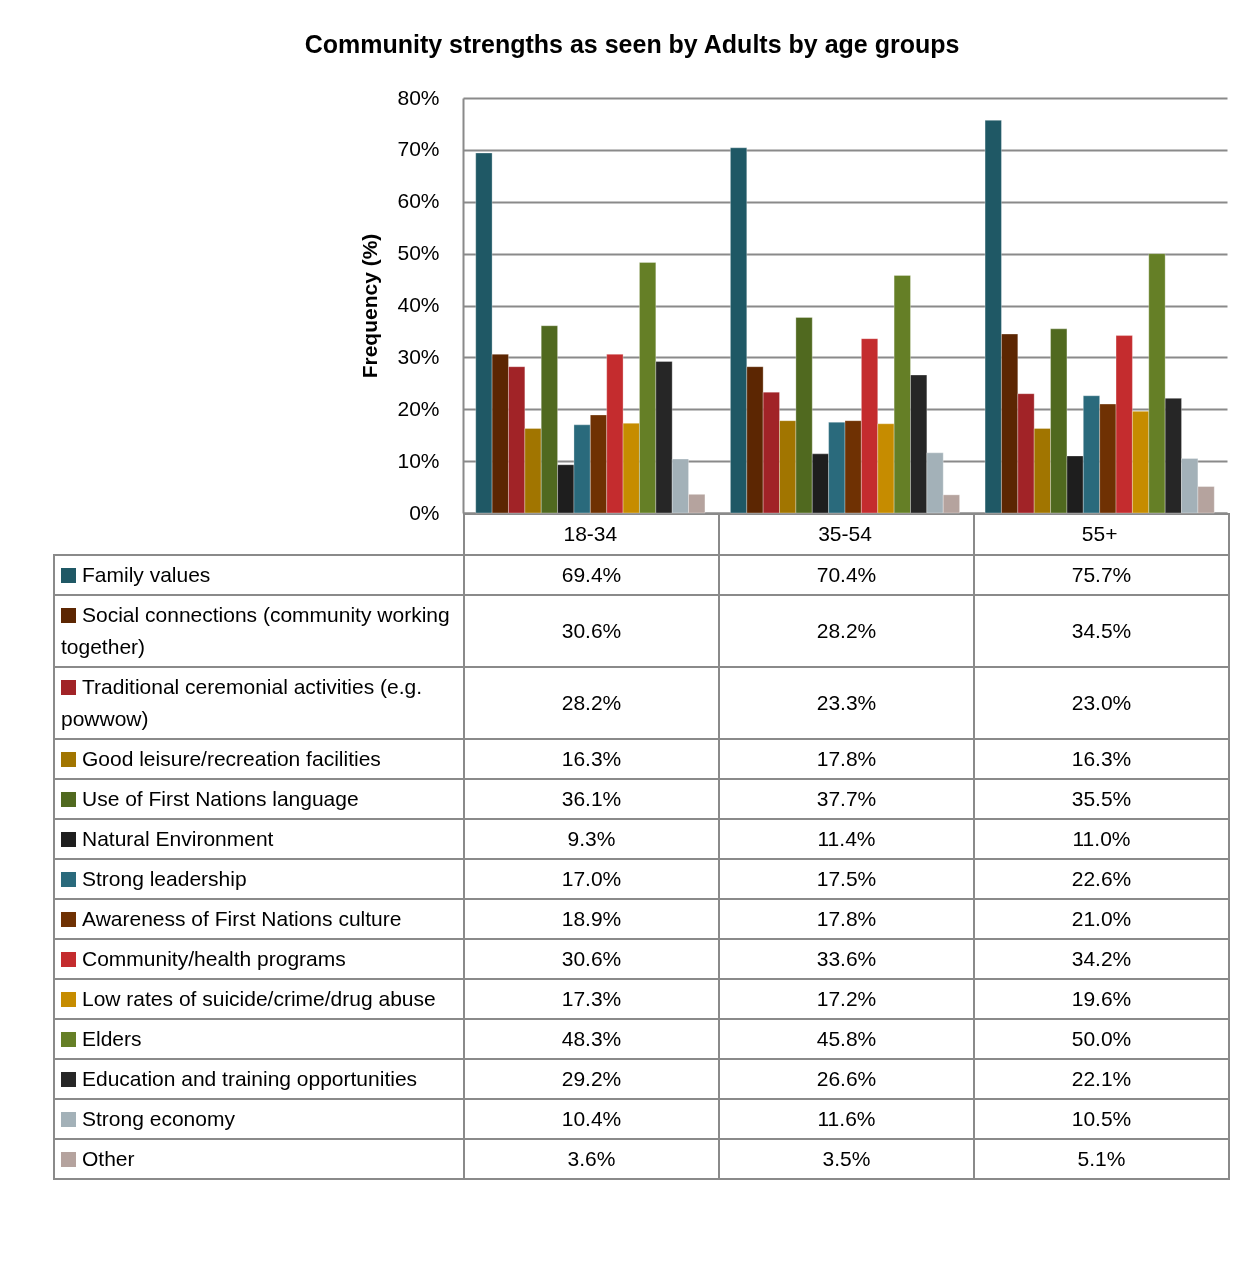 This screenshot has width=1252, height=1274. I want to click on data-label: 23.3%, so click(846, 703).